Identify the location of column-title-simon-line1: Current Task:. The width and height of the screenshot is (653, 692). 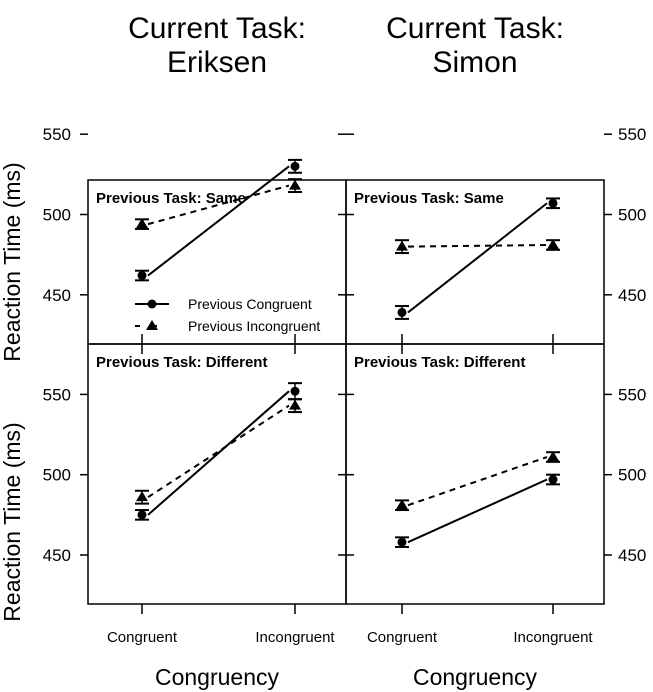
(475, 28).